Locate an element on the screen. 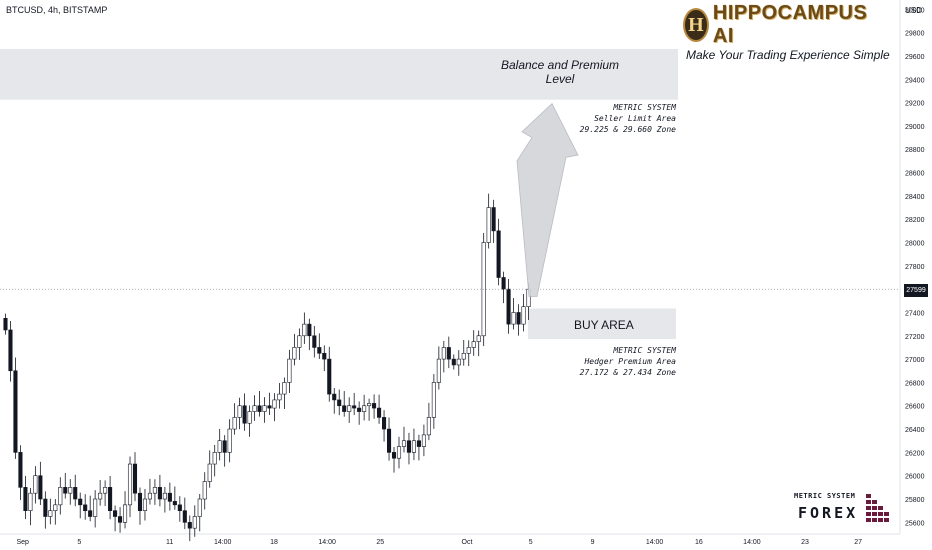 Image resolution: width=932 pixels, height=550 pixels. buy-zone is located at coordinates (602, 324).